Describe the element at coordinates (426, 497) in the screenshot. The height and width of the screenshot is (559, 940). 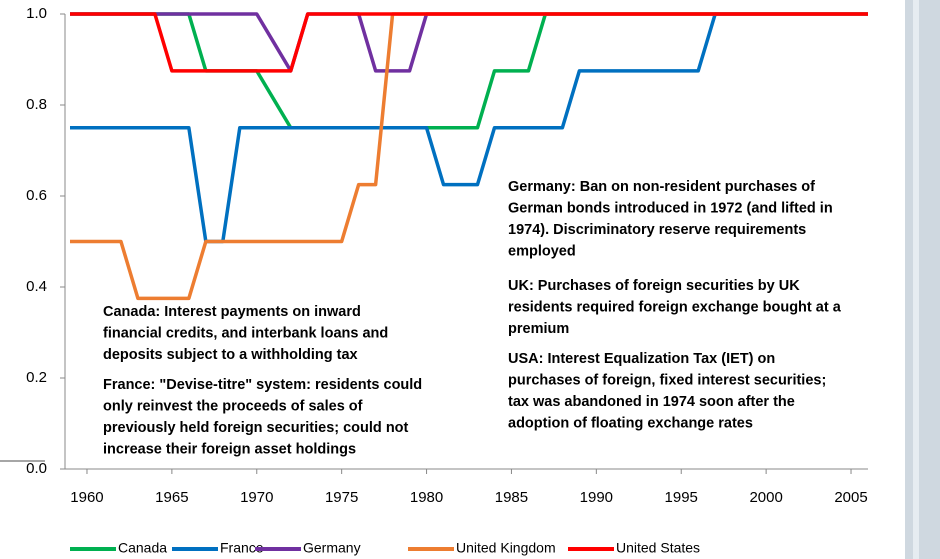
I see `x-tick-label: 1980` at that location.